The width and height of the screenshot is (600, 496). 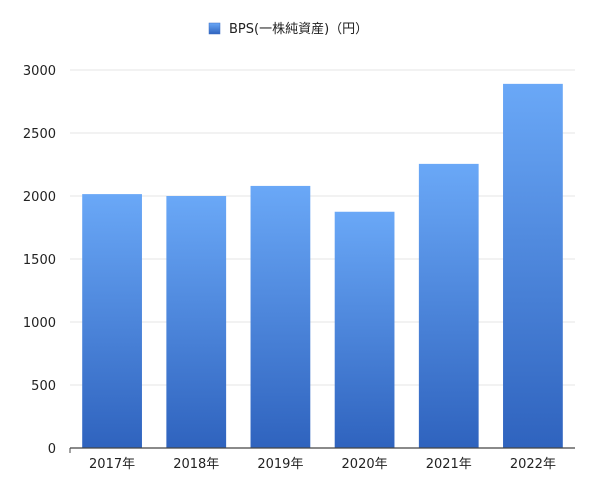 What do you see at coordinates (365, 464) in the screenshot?
I see `x-tick-label: 2020年` at bounding box center [365, 464].